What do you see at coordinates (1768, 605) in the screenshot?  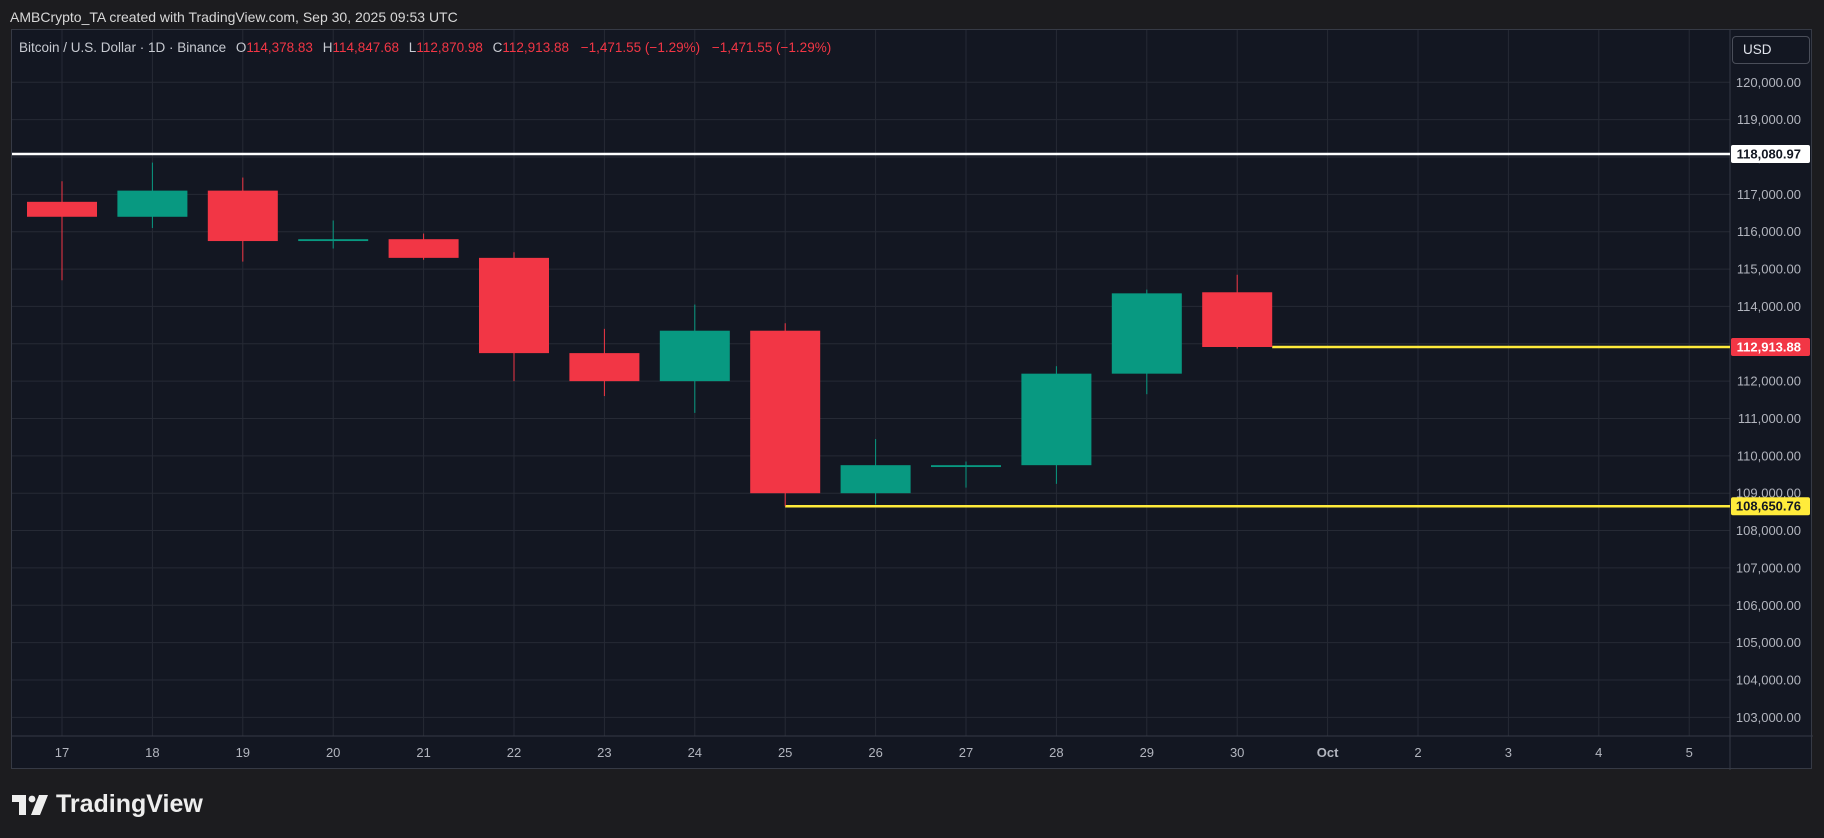 I see `y-tick-label: 106,000.00` at bounding box center [1768, 605].